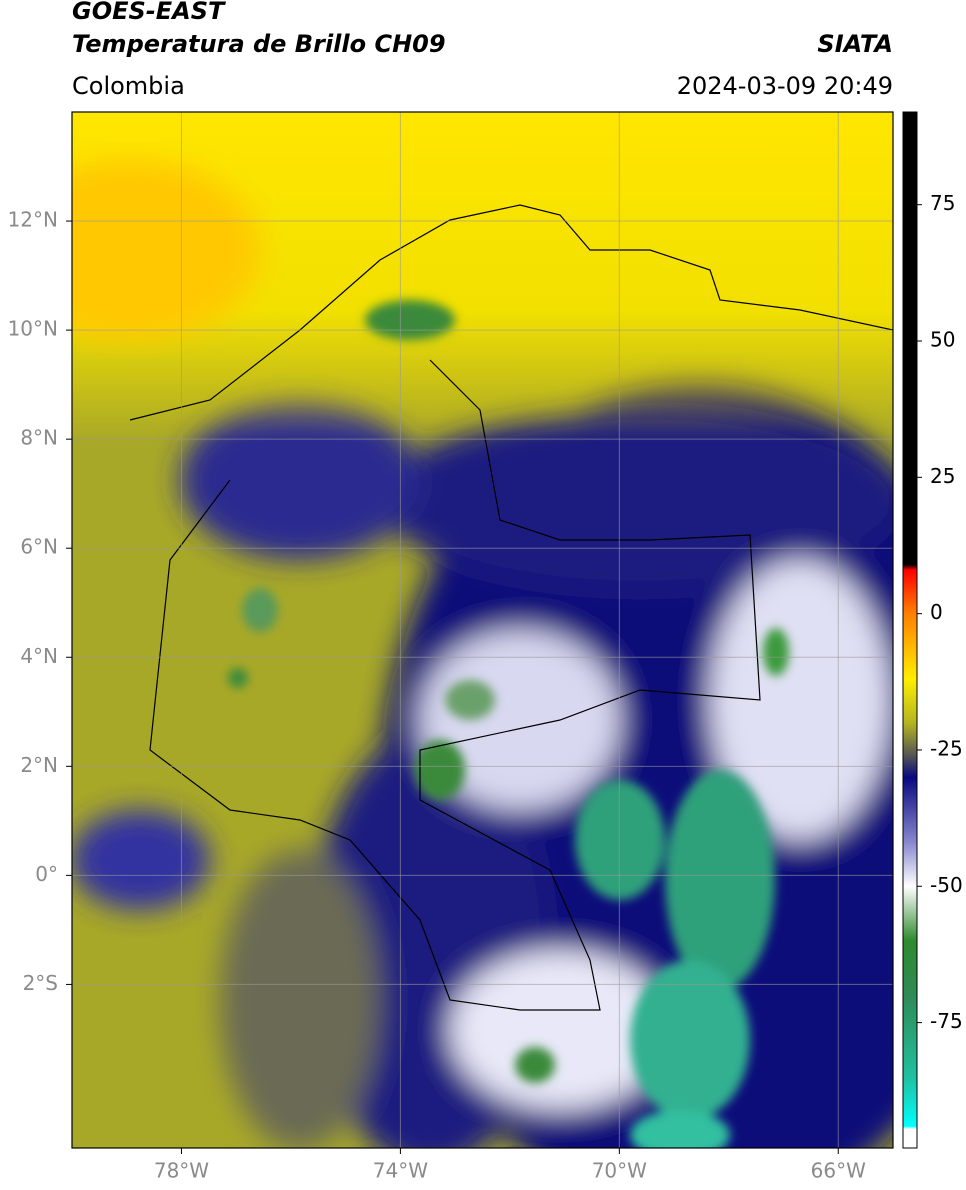 Image resolution: width=966 pixels, height=1190 pixels. I want to click on y-tick-label: 4°N, so click(39, 656).